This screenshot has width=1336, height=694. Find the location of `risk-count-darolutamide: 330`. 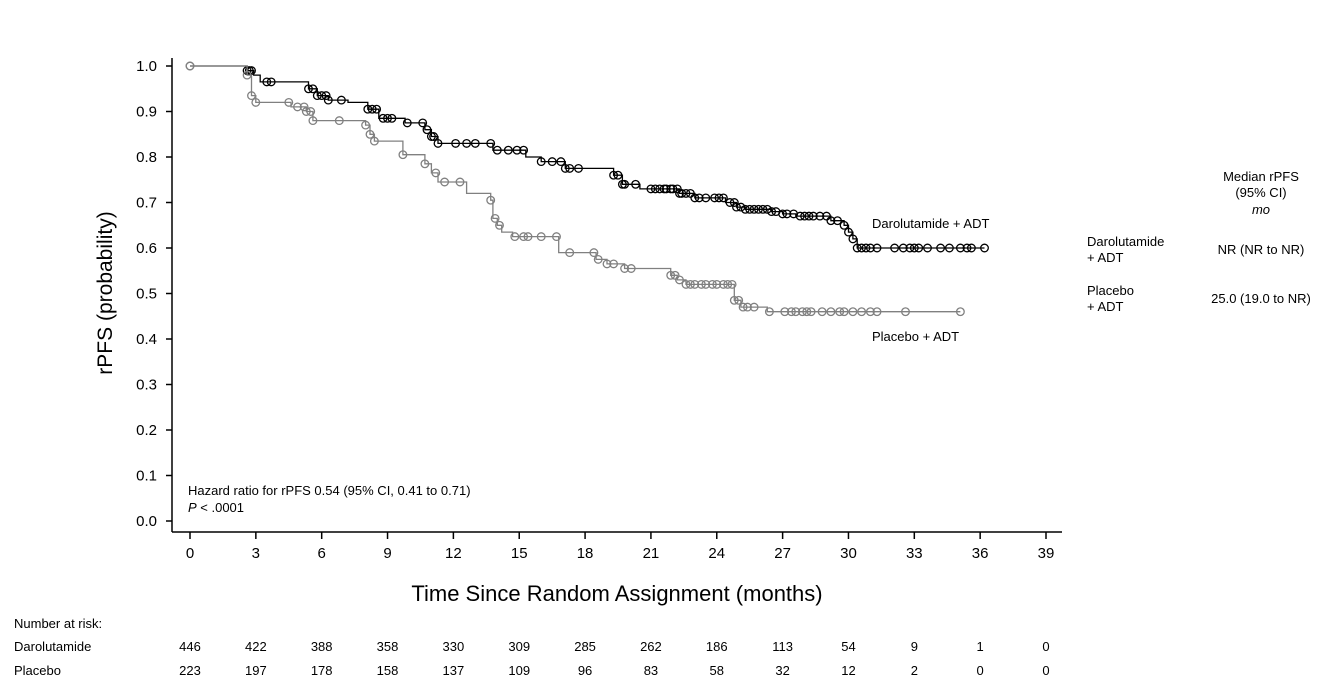

risk-count-darolutamide: 330 is located at coordinates (454, 646).